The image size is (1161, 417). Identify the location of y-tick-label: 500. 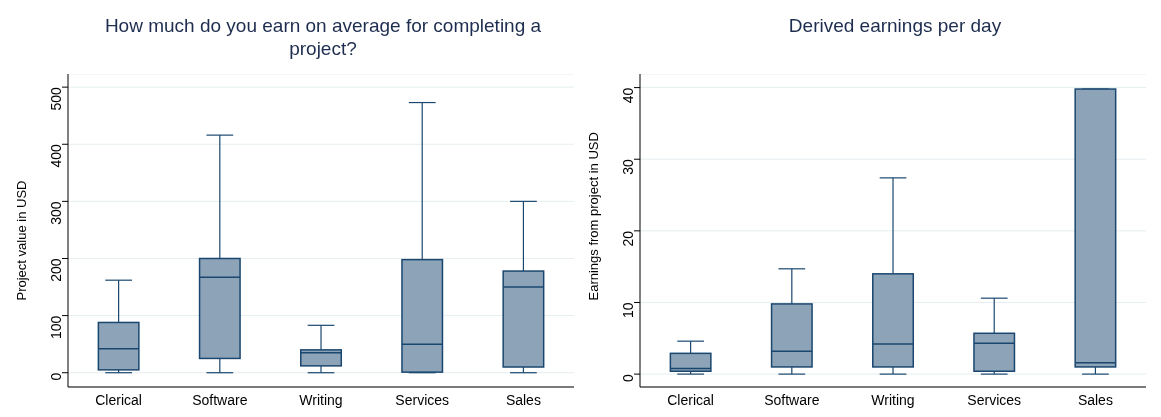
(55, 98).